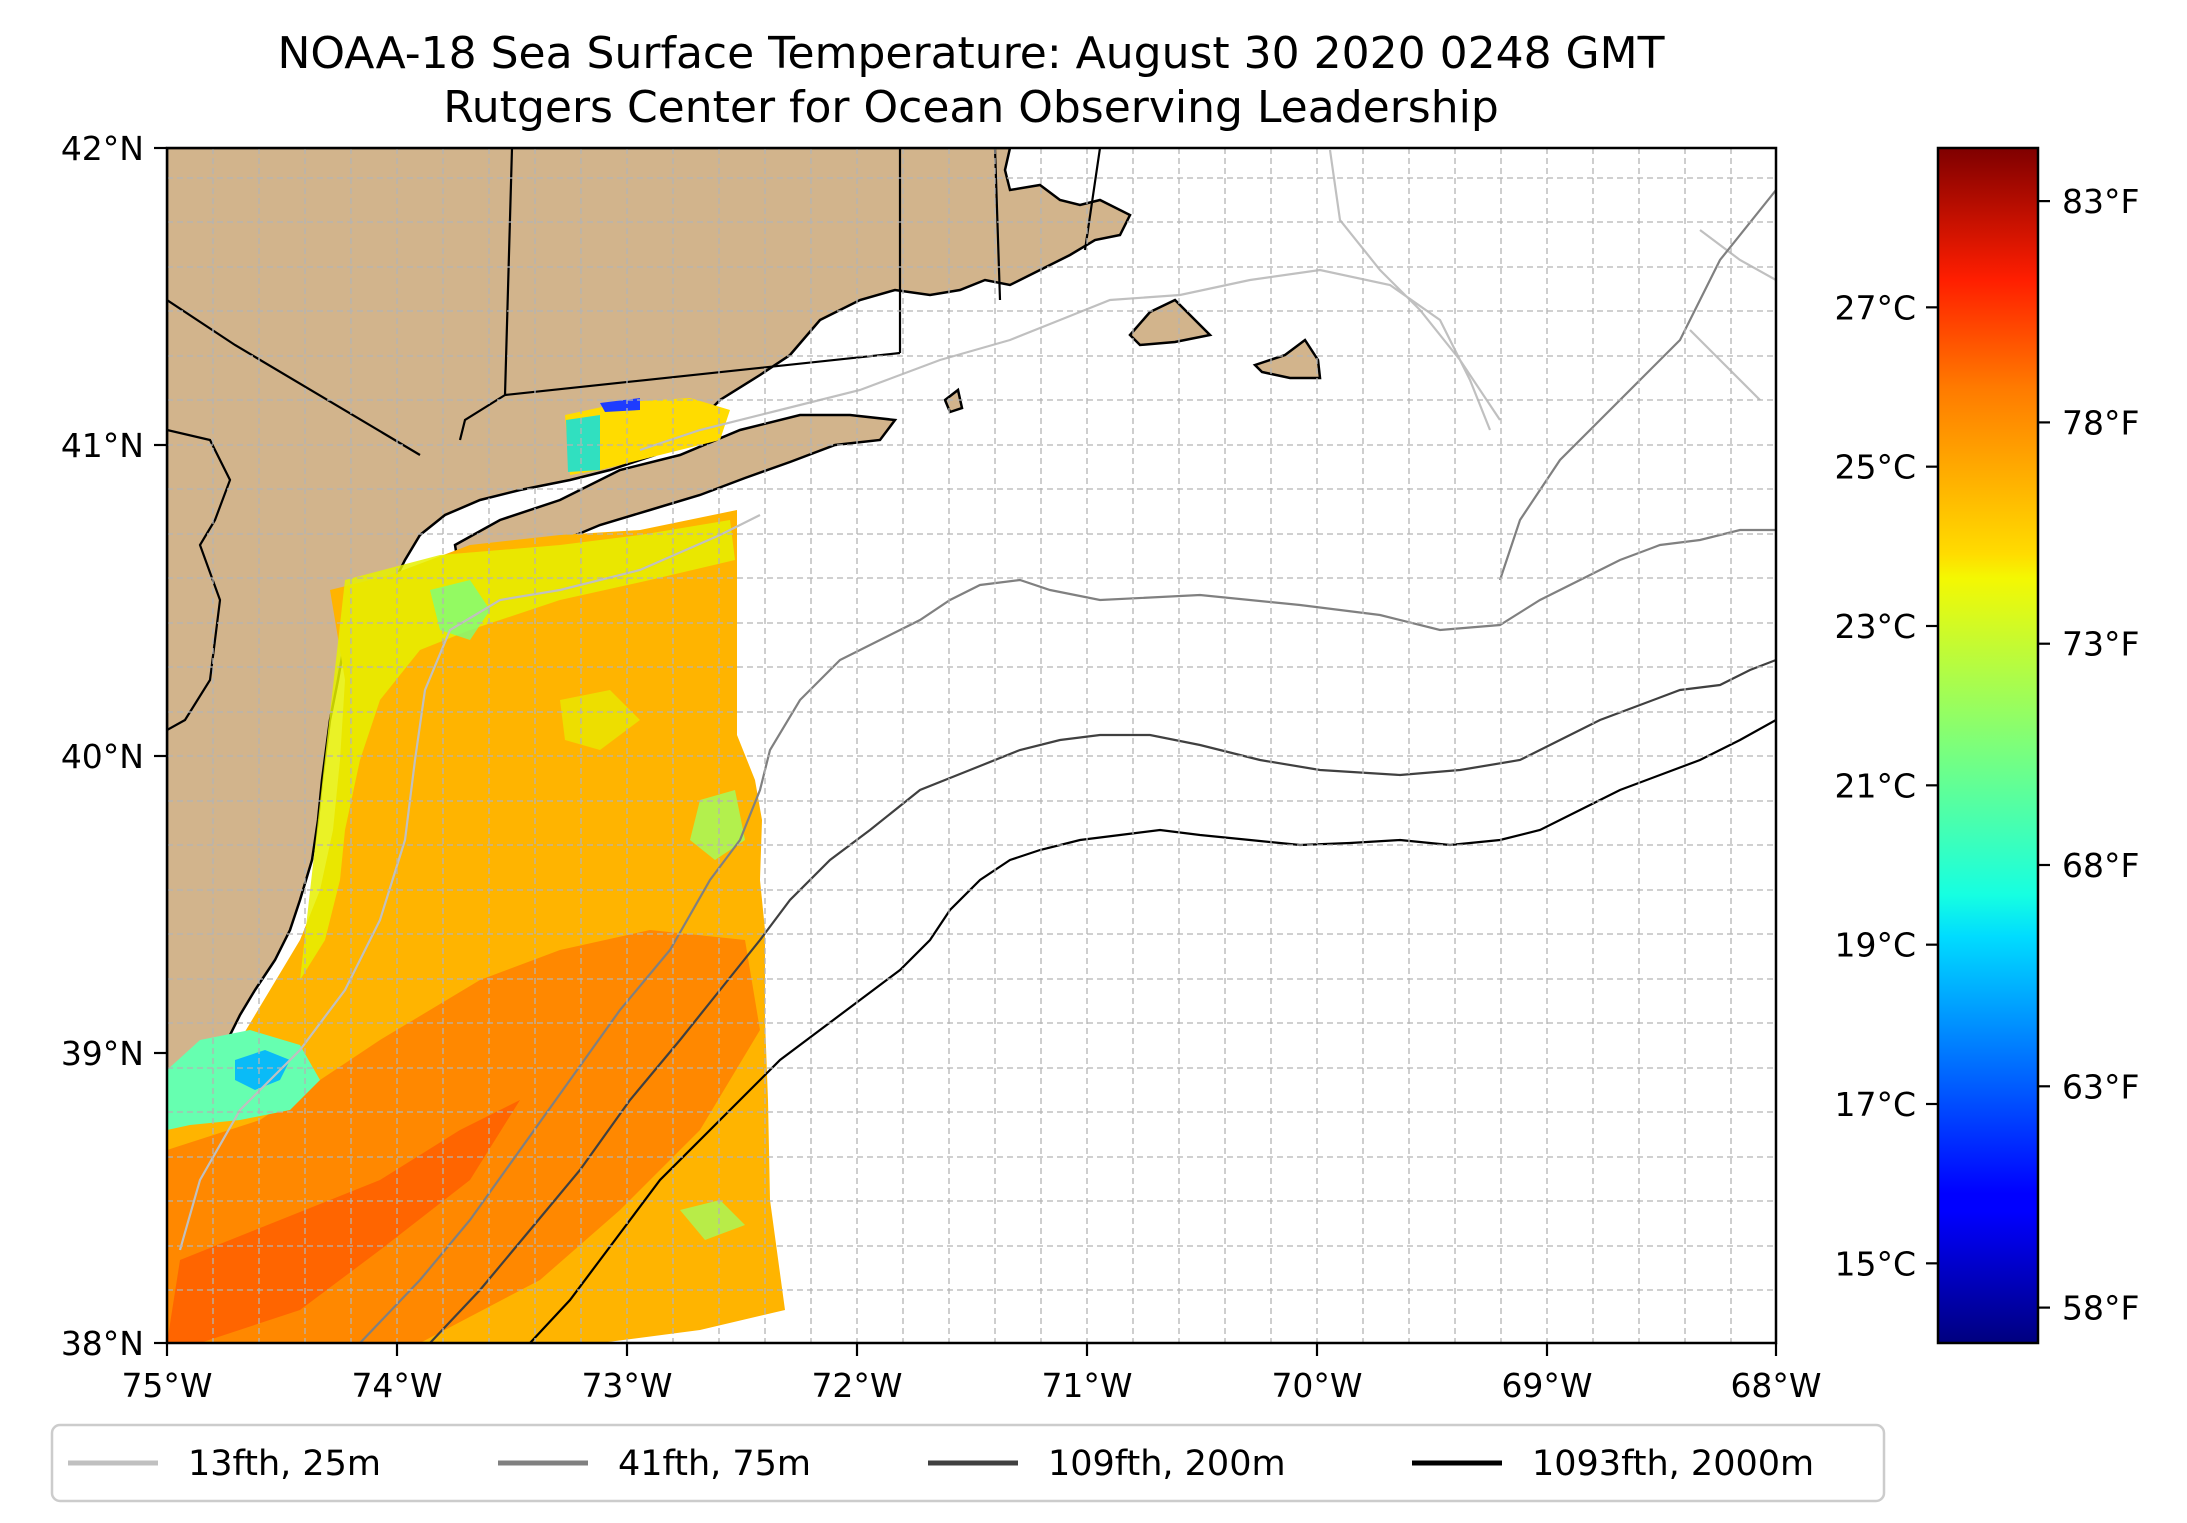  I want to click on lon-label-70w: 70°W, so click(1316, 1385).